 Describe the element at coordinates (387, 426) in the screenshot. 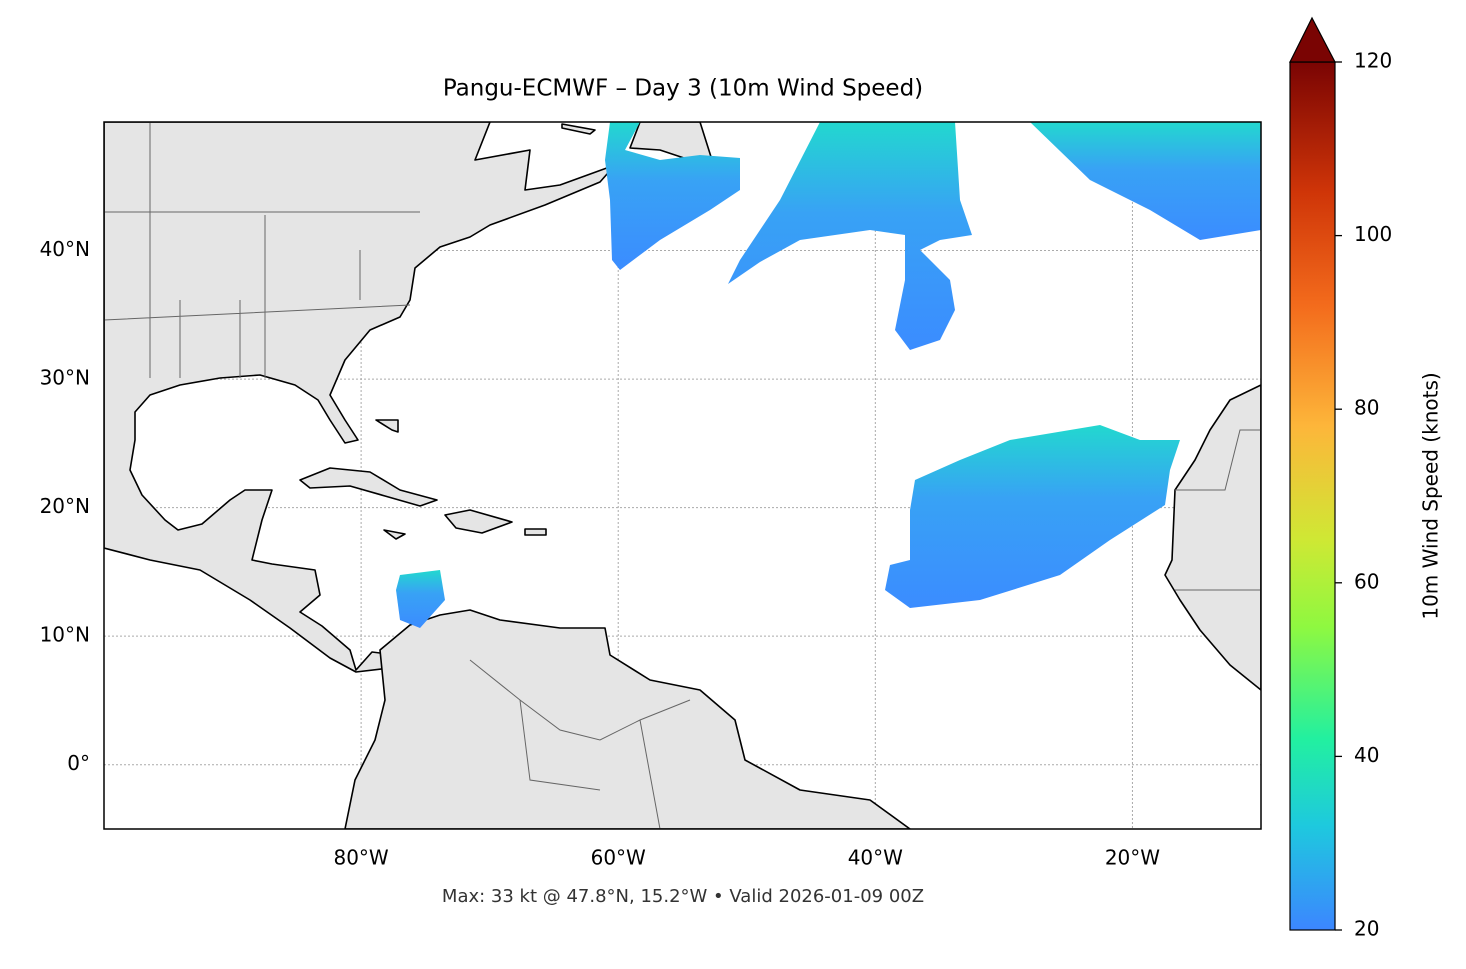

I see `bahamas` at that location.